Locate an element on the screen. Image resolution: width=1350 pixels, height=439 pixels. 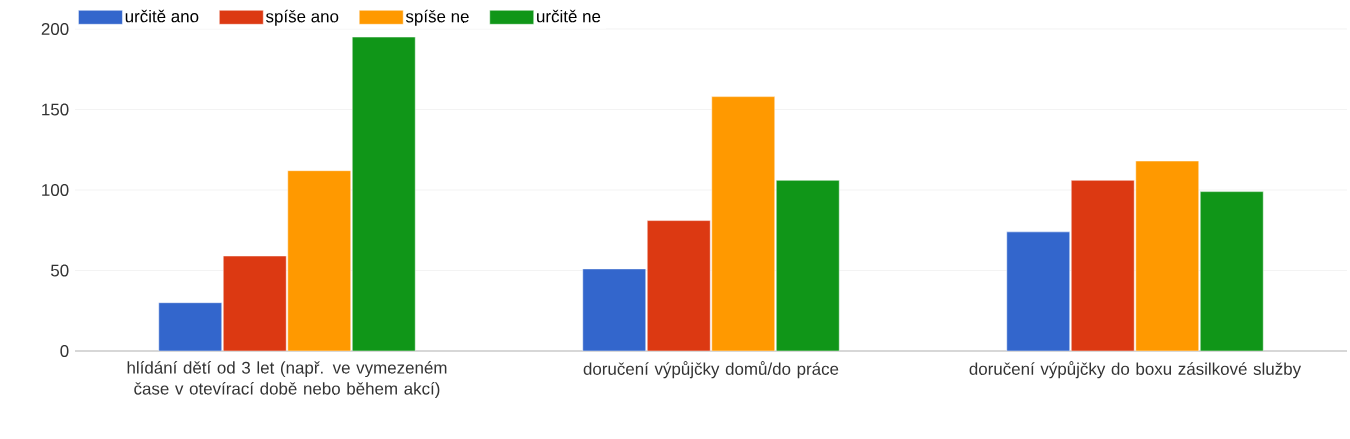
y-tick-label: 150 is located at coordinates (55, 109).